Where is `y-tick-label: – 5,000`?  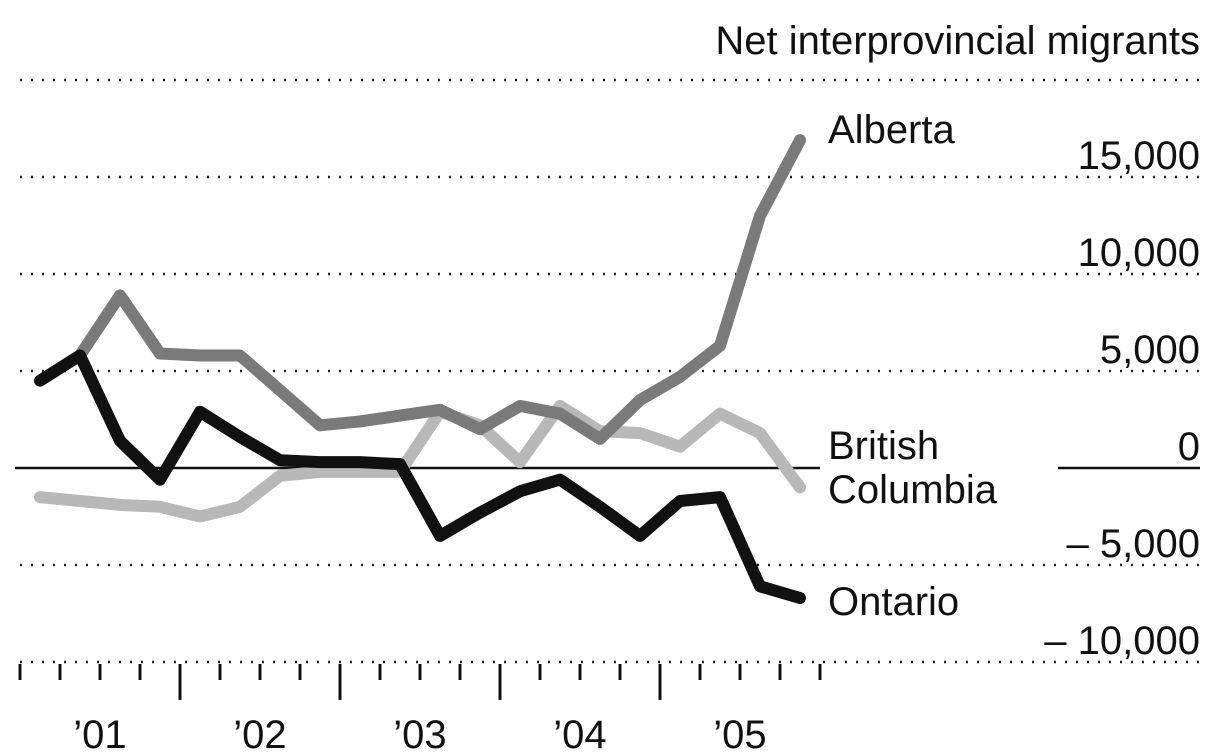
y-tick-label: – 5,000 is located at coordinates (1133, 544).